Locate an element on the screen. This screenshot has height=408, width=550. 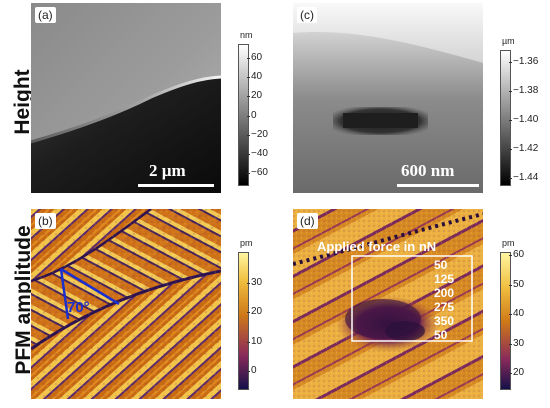
panel-b-colorbar-tick-label: 30 is located at coordinates (257, 282).